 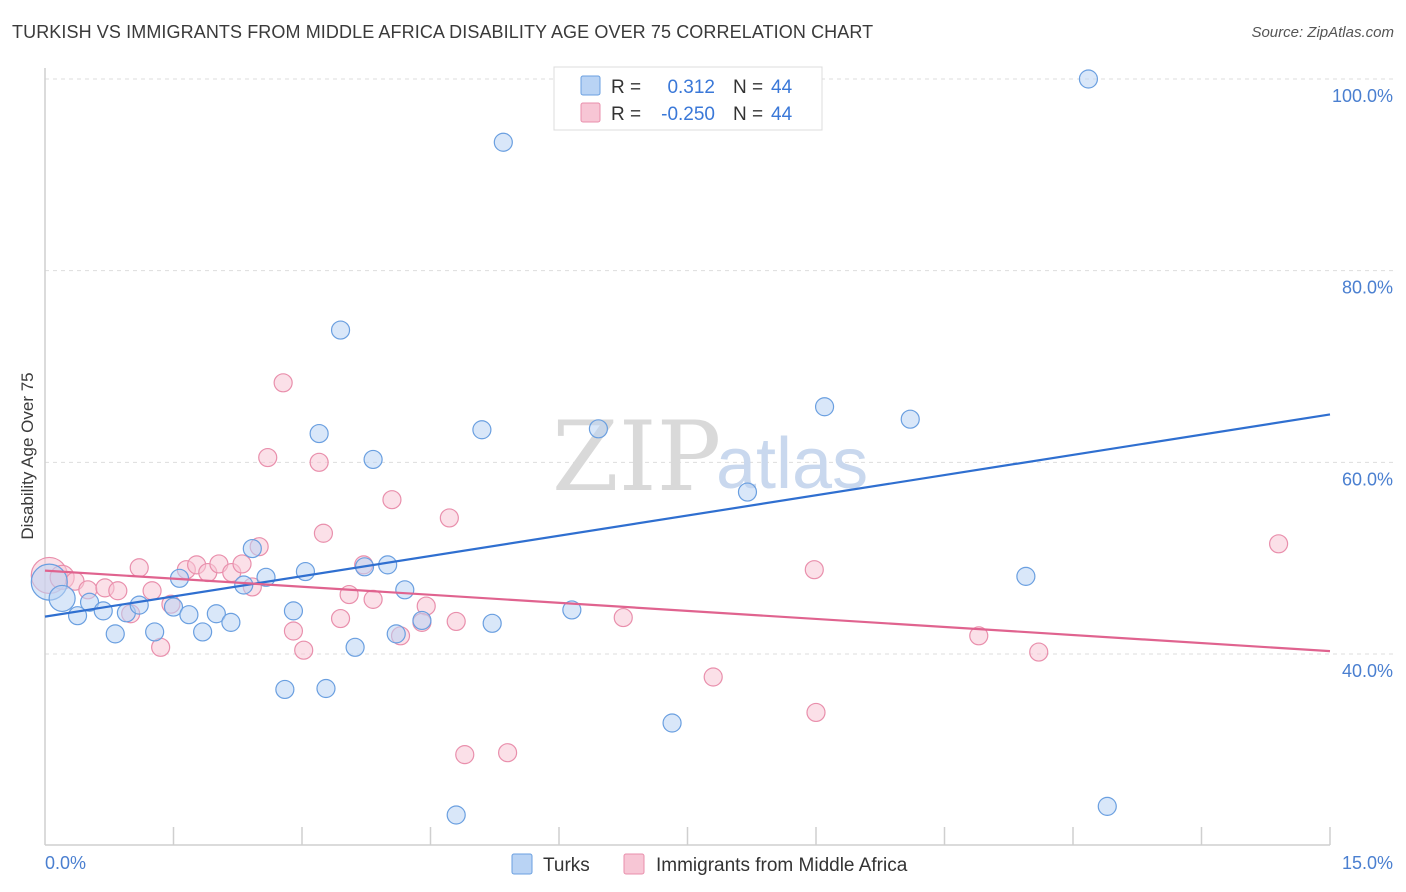 What do you see at coordinates (566, 865) in the screenshot?
I see `bottom-legend-label-turks: Turks` at bounding box center [566, 865].